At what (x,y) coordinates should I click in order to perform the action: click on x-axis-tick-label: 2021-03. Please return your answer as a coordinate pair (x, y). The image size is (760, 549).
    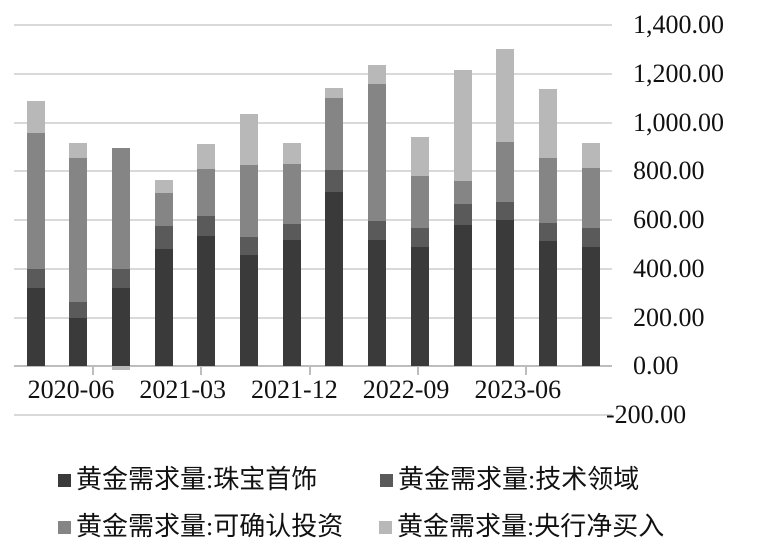
    Looking at the image, I should click on (183, 389).